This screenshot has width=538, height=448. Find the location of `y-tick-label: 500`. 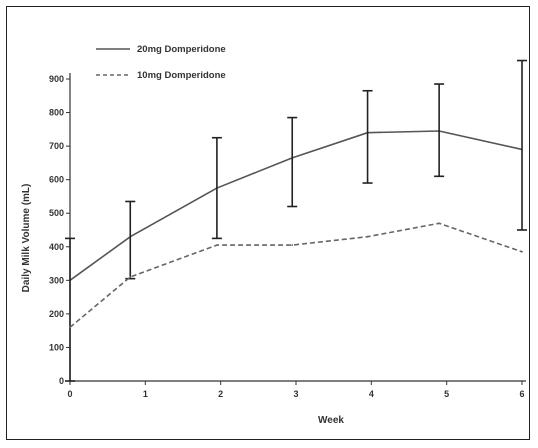

y-tick-label: 500 is located at coordinates (56, 213).